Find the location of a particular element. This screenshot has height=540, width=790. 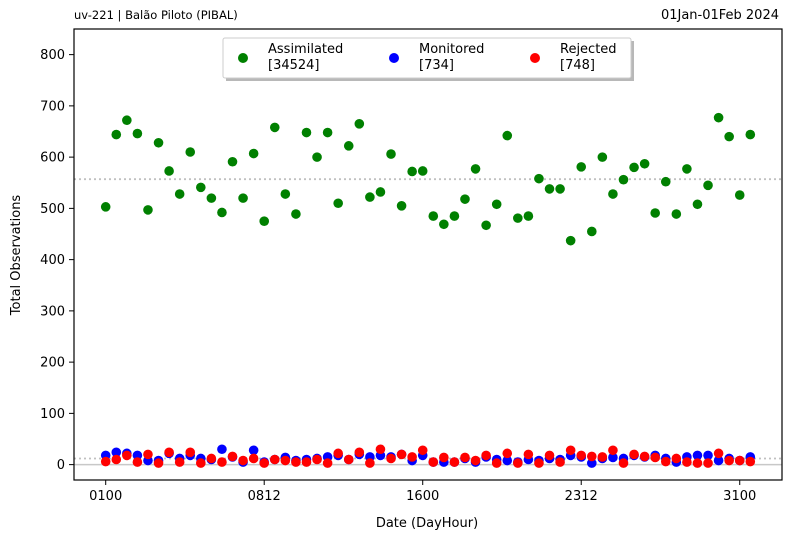

y-tick-label: 200 is located at coordinates (52, 363).